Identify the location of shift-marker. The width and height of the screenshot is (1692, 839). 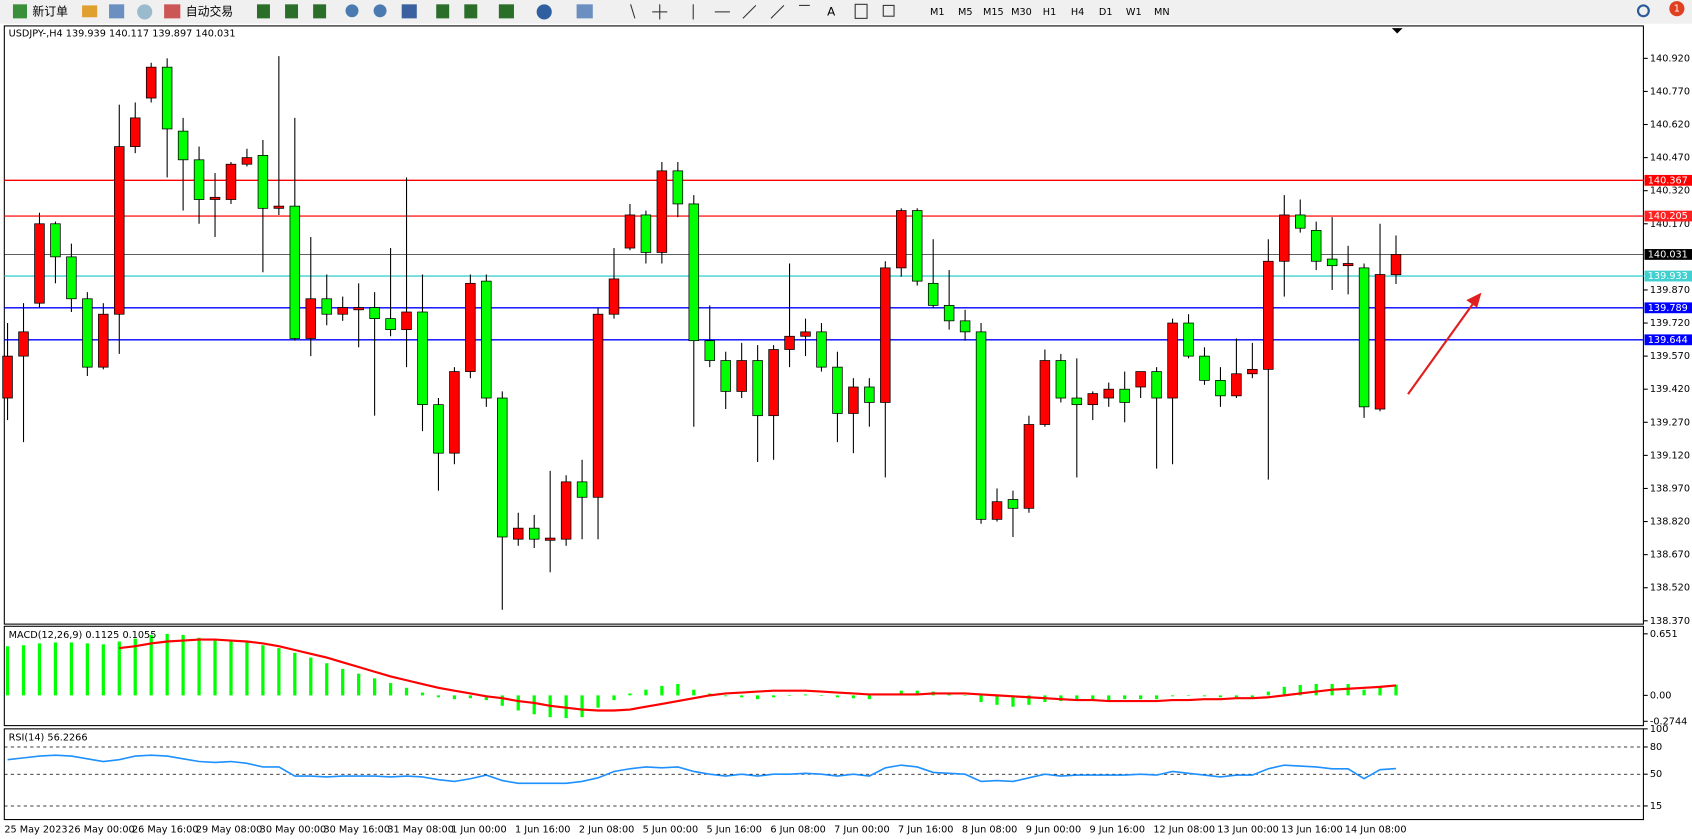
(1397, 31).